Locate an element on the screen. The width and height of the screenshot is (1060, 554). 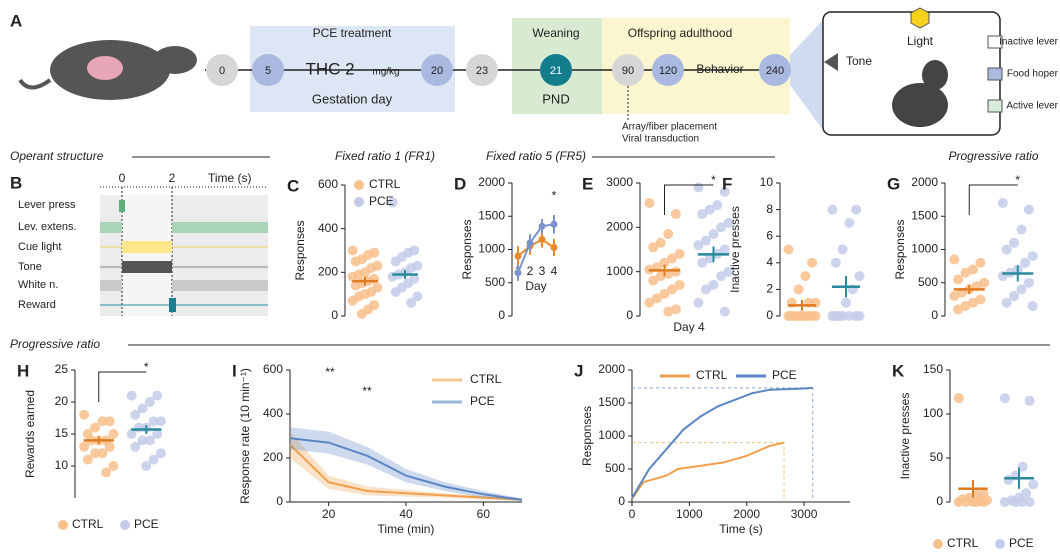
node-label: 0 is located at coordinates (222, 71).